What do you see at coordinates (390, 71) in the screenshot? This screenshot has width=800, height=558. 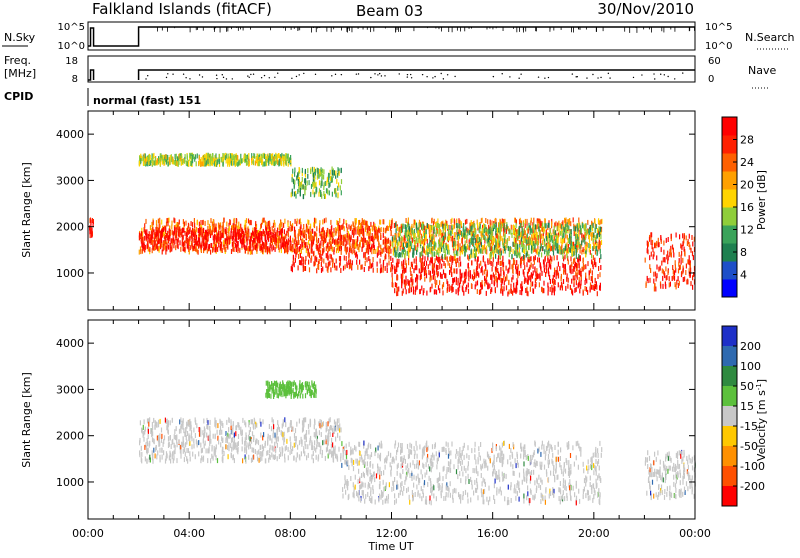 I see `freq-panel: Freq. [MHz] 18 8 60 0 Nave` at bounding box center [390, 71].